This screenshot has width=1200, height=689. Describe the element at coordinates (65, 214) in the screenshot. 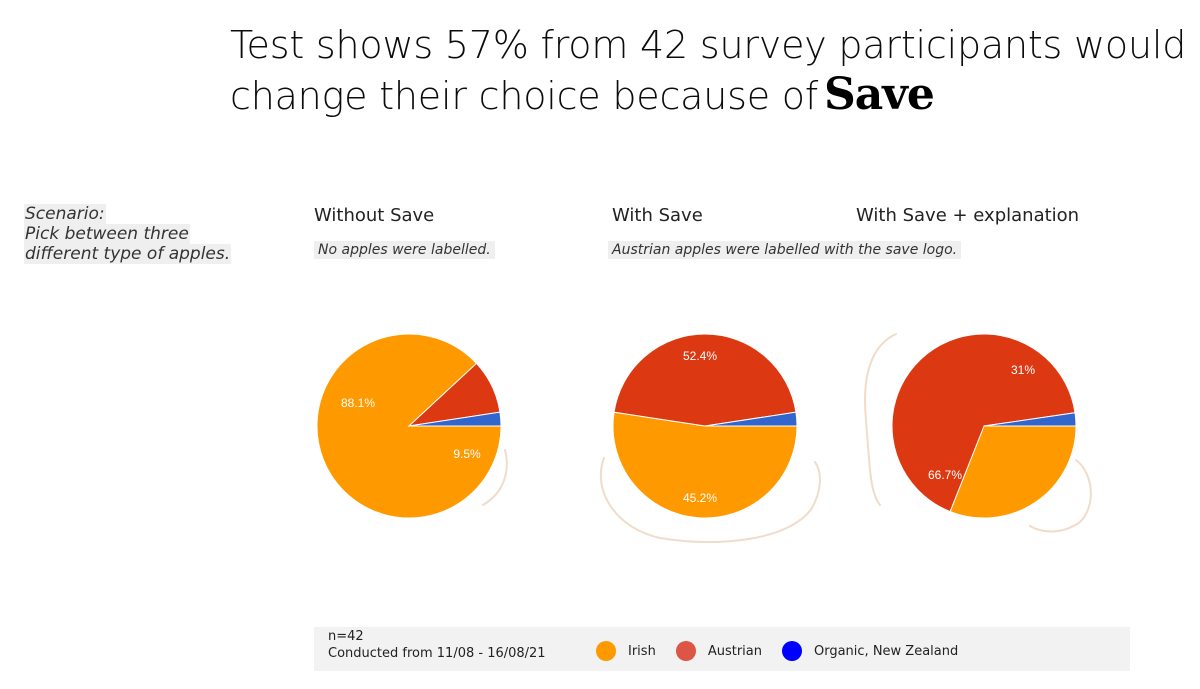

I see `scenario-label: Scenario:` at that location.